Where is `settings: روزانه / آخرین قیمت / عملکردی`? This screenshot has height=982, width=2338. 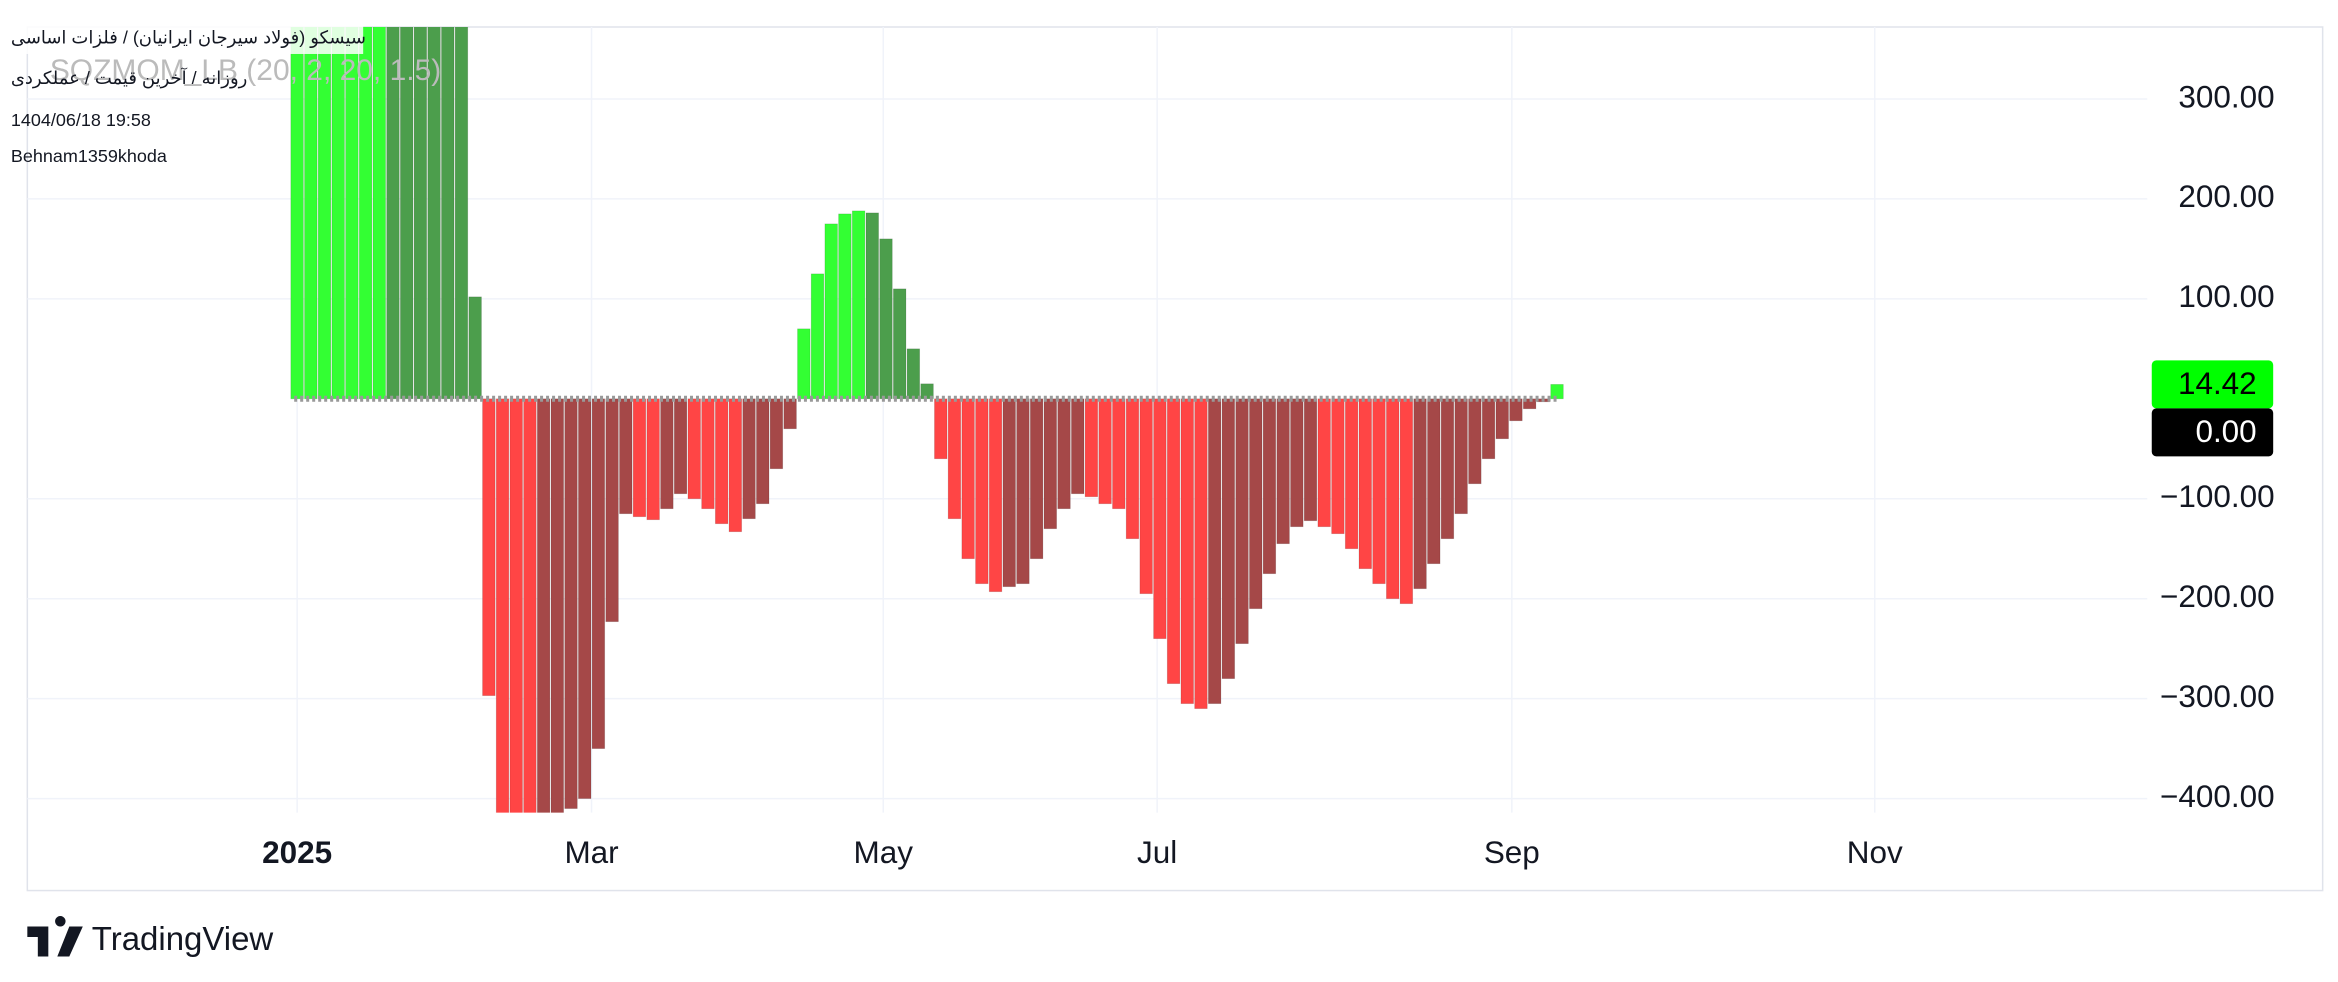
settings: روزانه / آخرین قیمت / عملکردی is located at coordinates (129, 77).